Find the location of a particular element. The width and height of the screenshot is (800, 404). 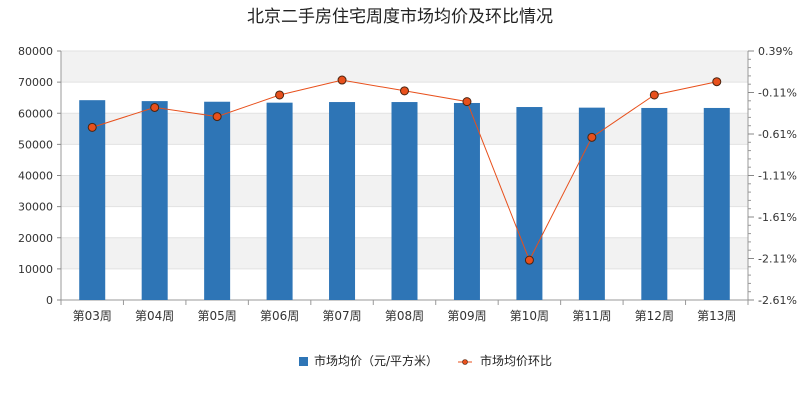

x-tick-label: 第05周 is located at coordinates (216, 316).